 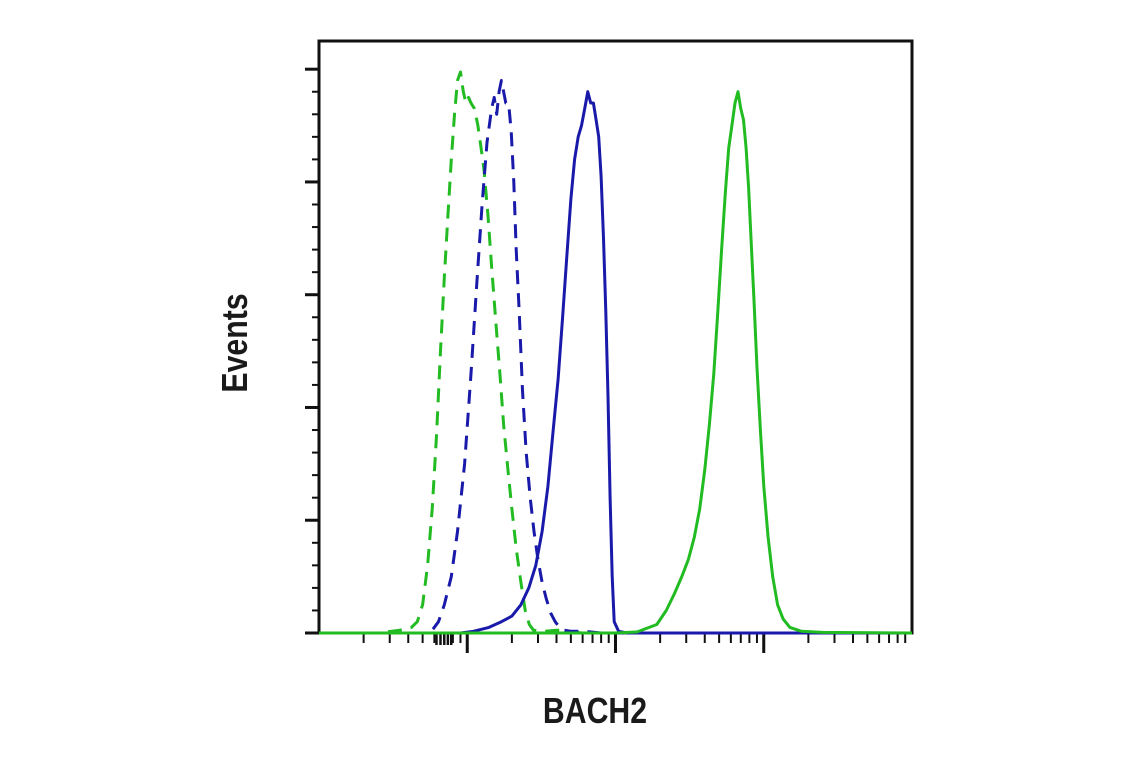 I want to click on y-axis-ticks, so click(x=312, y=351).